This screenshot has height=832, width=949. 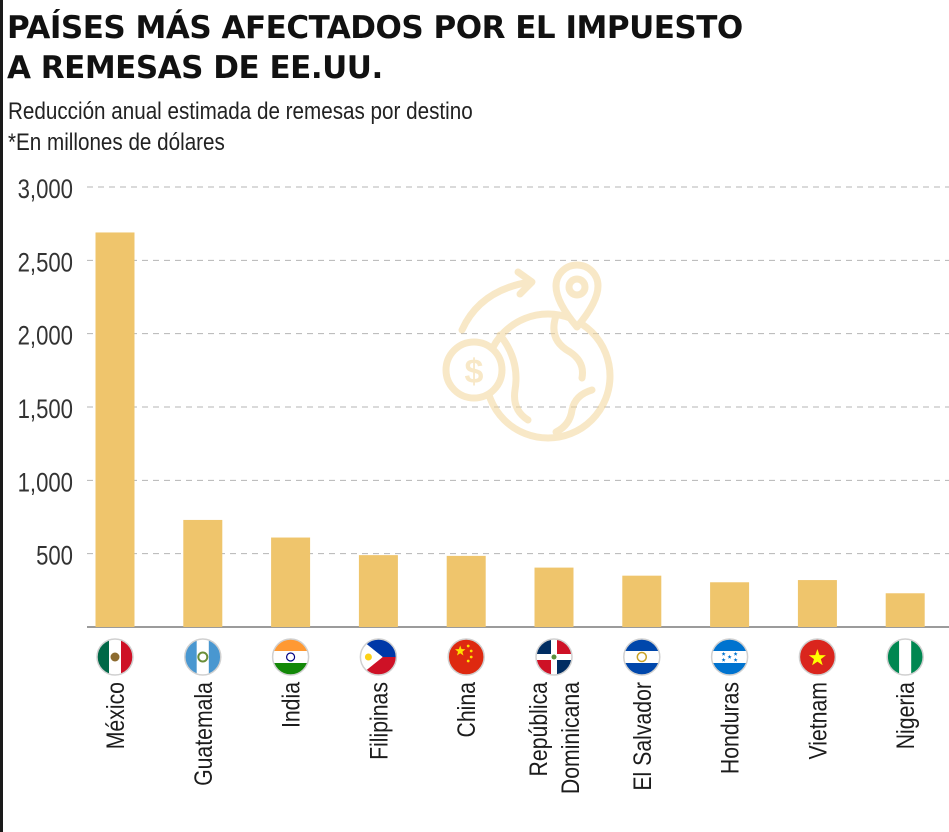 What do you see at coordinates (538, 729) in the screenshot?
I see `category-label-republica-dominicana-line-1: República` at bounding box center [538, 729].